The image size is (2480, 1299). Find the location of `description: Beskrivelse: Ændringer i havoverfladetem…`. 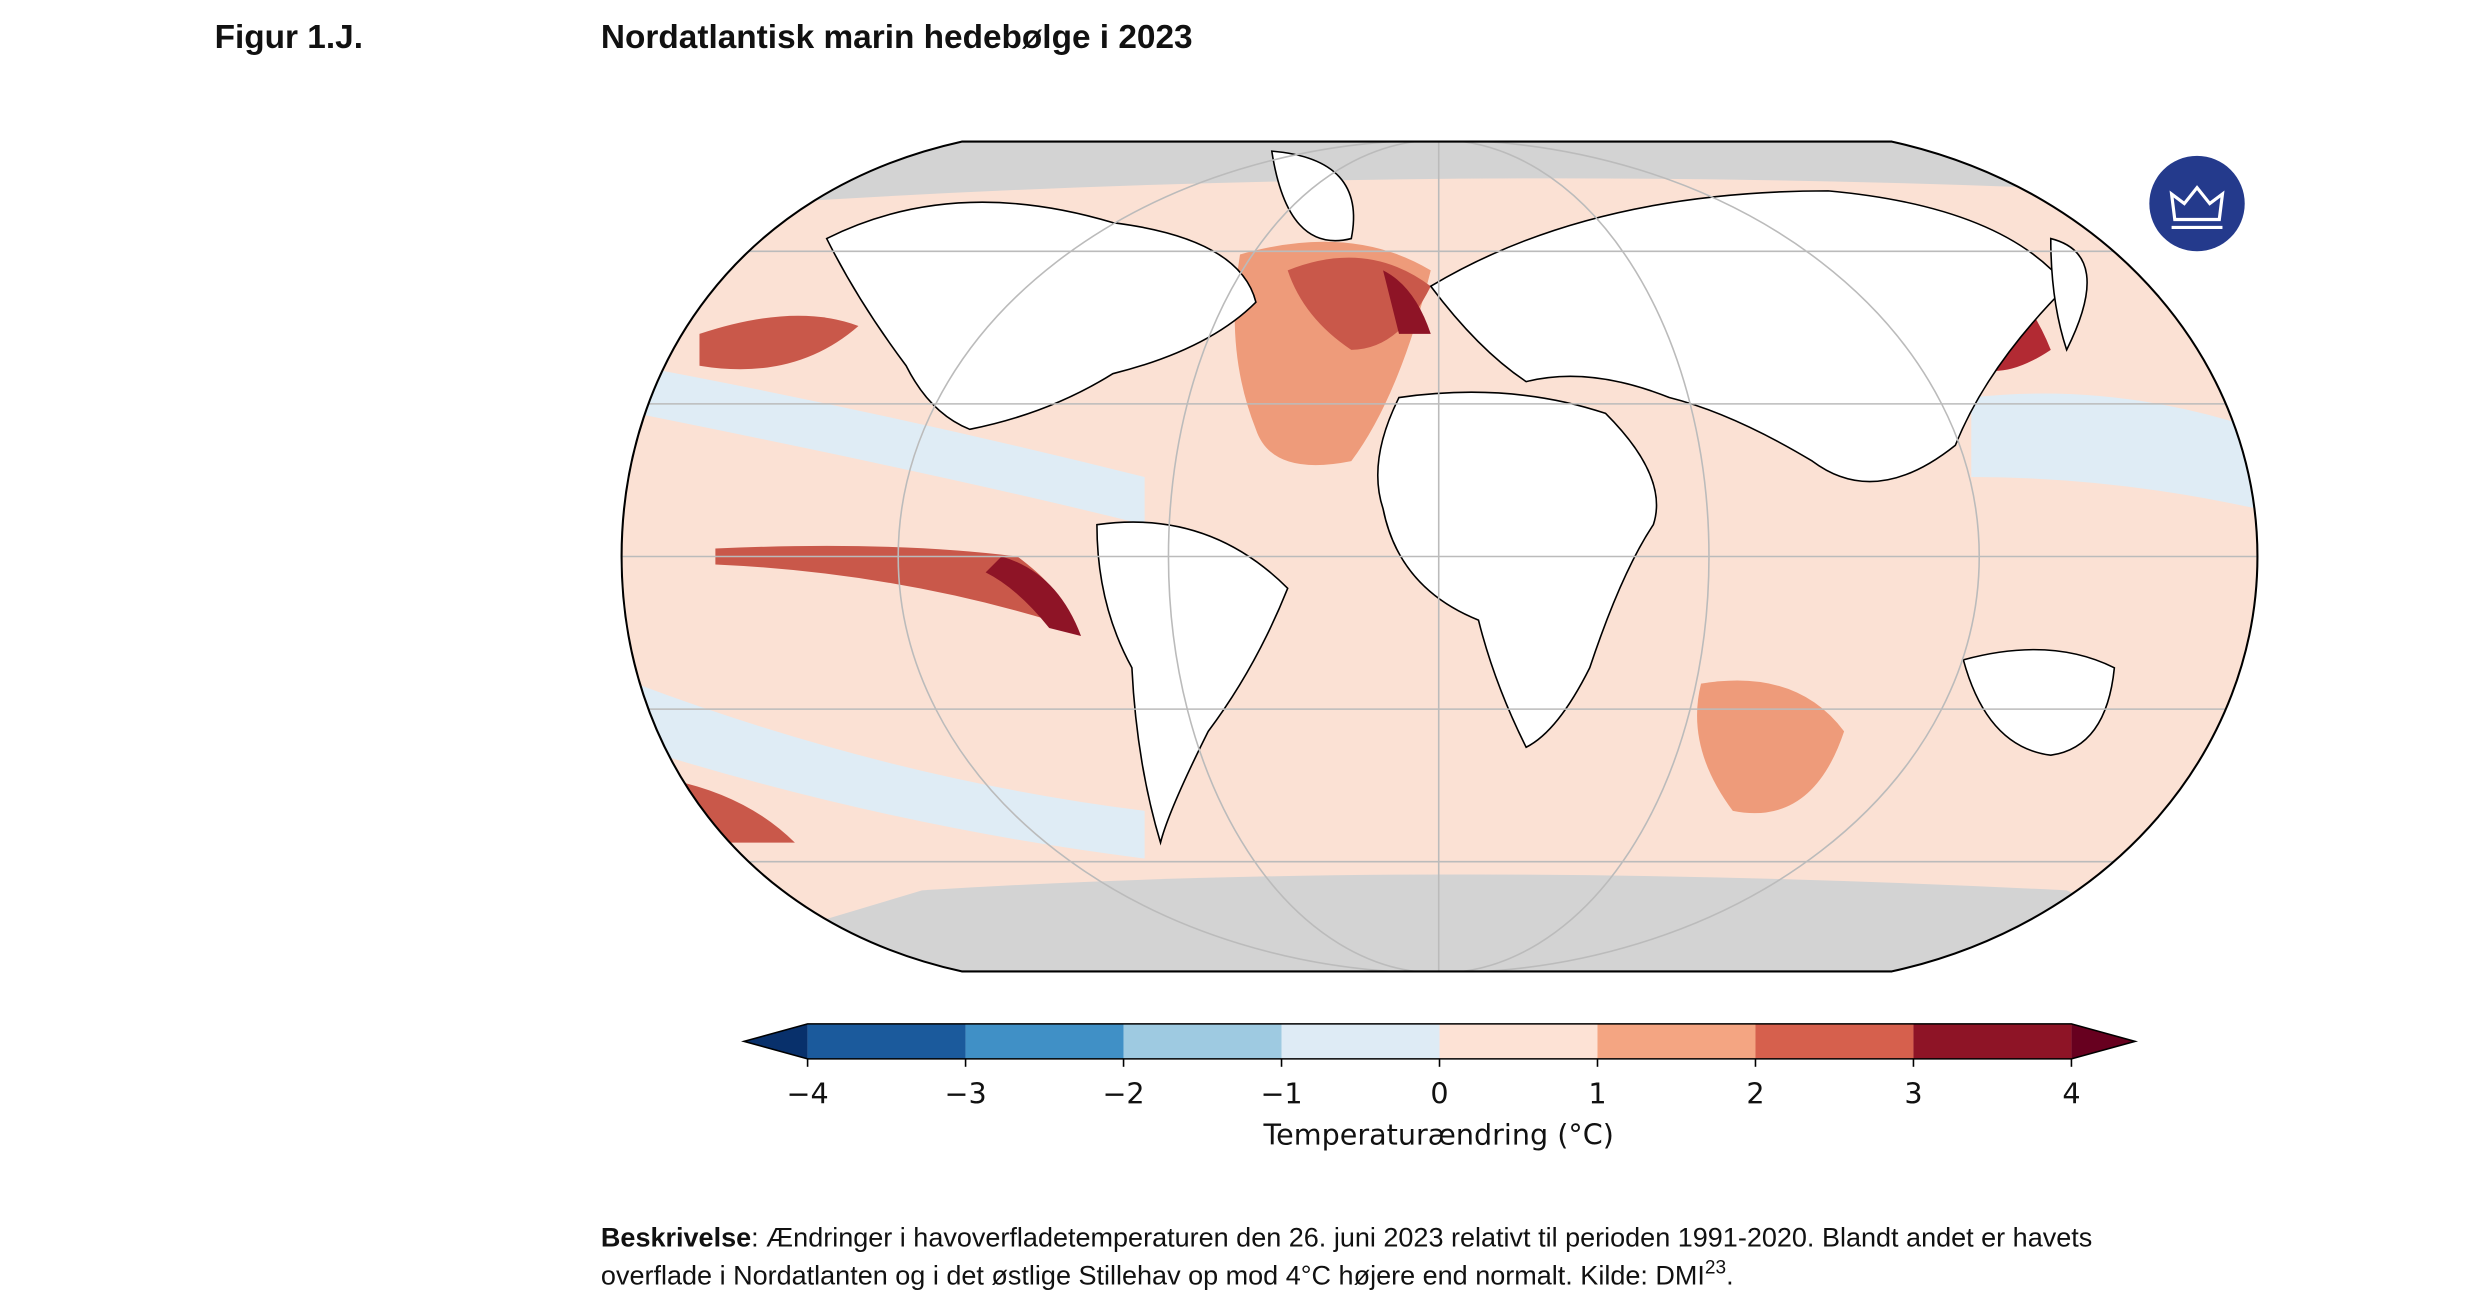

description: Beskrivelse: Ændringer i havoverfladetem… is located at coordinates (1346, 1237).